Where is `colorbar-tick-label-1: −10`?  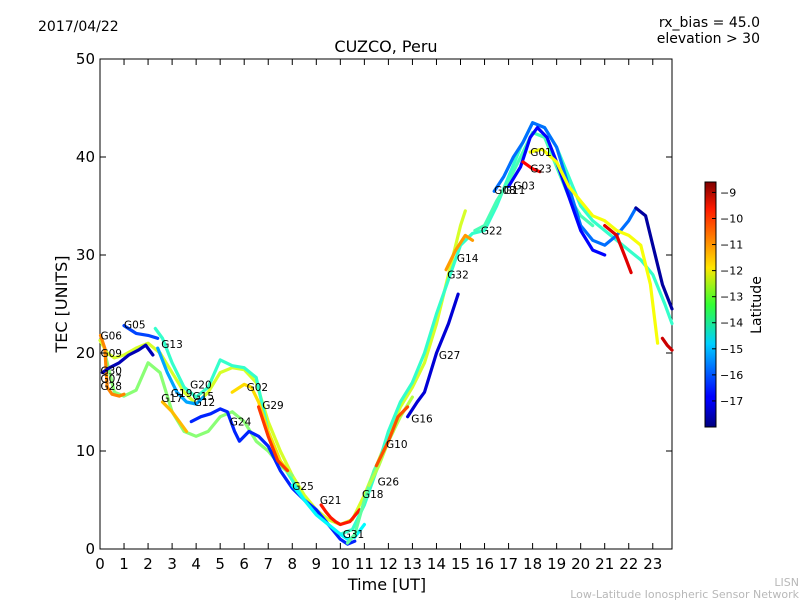
colorbar-tick-label-1: −10 is located at coordinates (731, 218).